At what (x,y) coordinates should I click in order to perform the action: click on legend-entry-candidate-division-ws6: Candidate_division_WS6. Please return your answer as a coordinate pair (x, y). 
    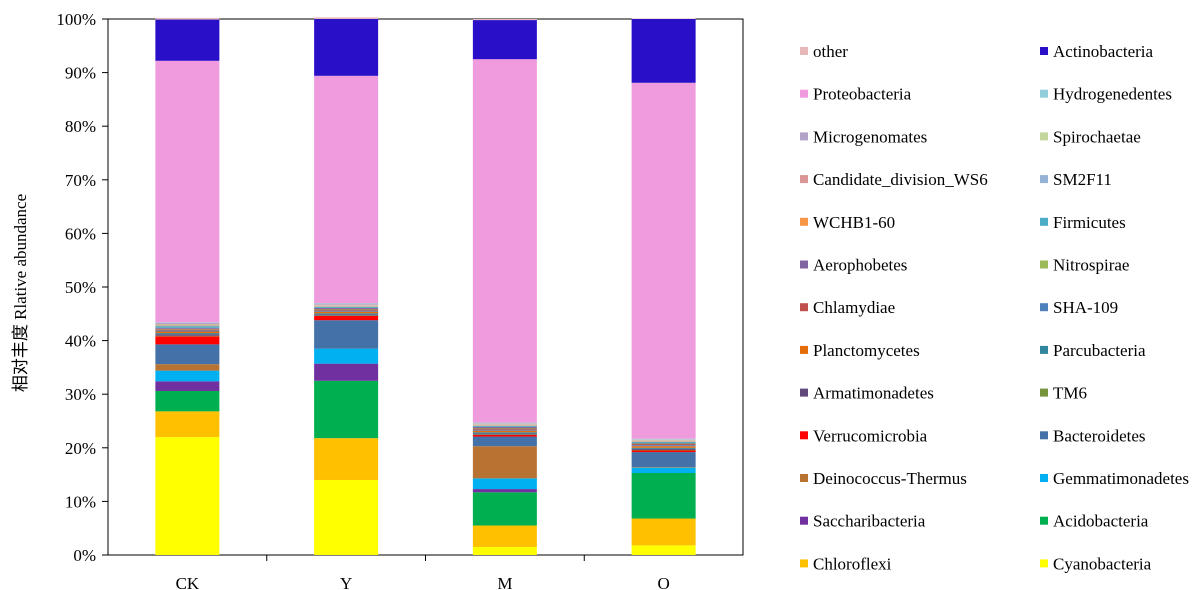
    Looking at the image, I should click on (894, 179).